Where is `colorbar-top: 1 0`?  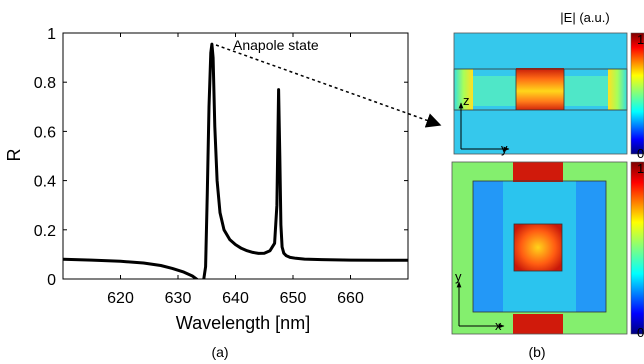
colorbar-top: 1 0 is located at coordinates (637, 96).